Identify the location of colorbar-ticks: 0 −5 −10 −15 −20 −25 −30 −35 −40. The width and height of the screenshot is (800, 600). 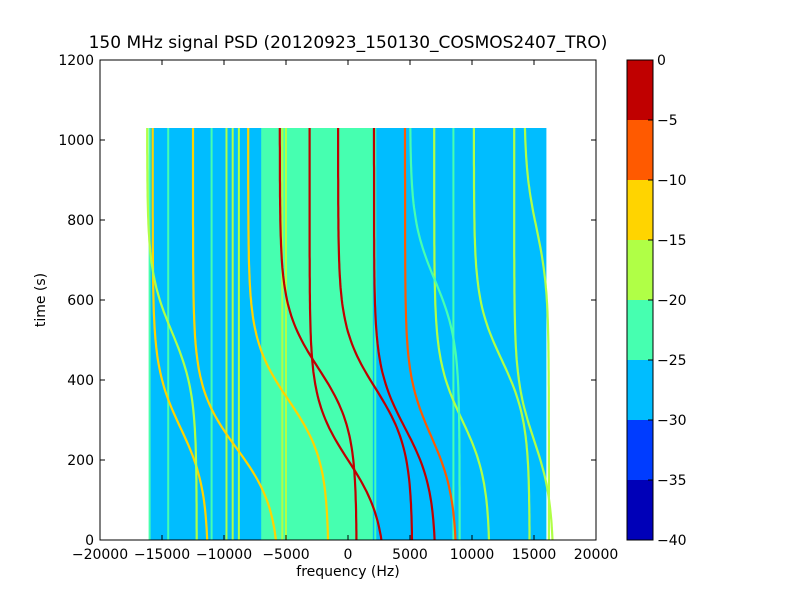
(667, 301).